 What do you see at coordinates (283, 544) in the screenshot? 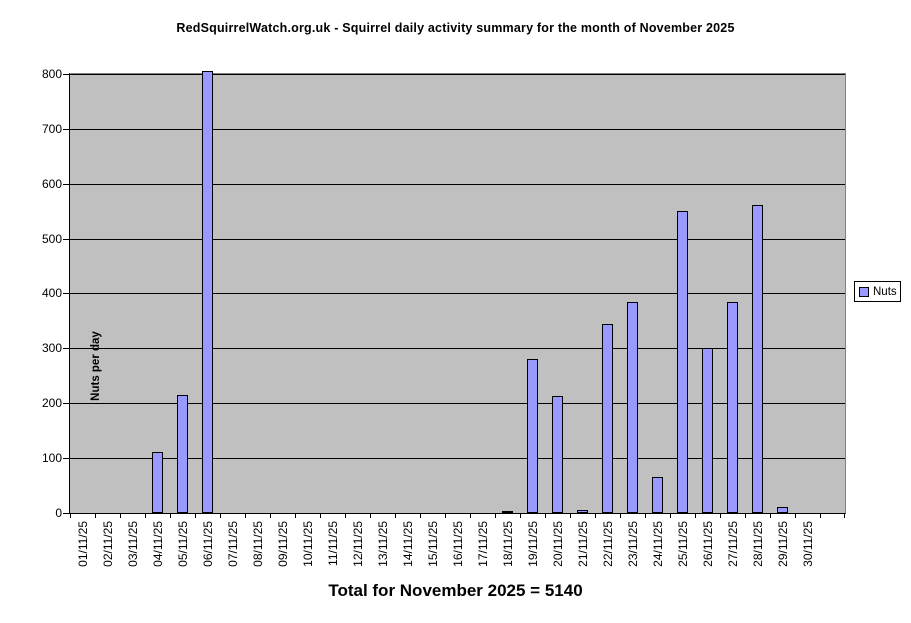
I see `x-tick-label-09-11-25: 09/11/25` at bounding box center [283, 544].